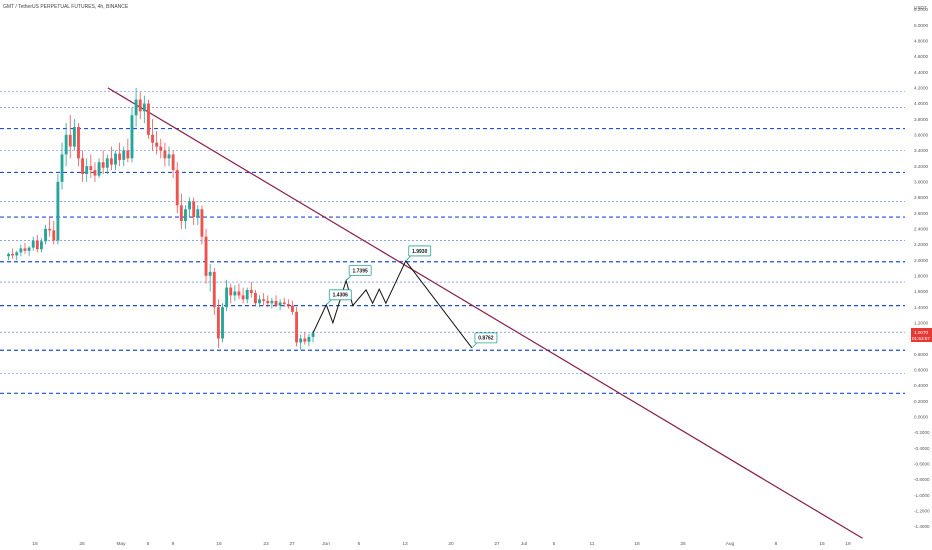  I want to click on projection-group, so click(392, 304).